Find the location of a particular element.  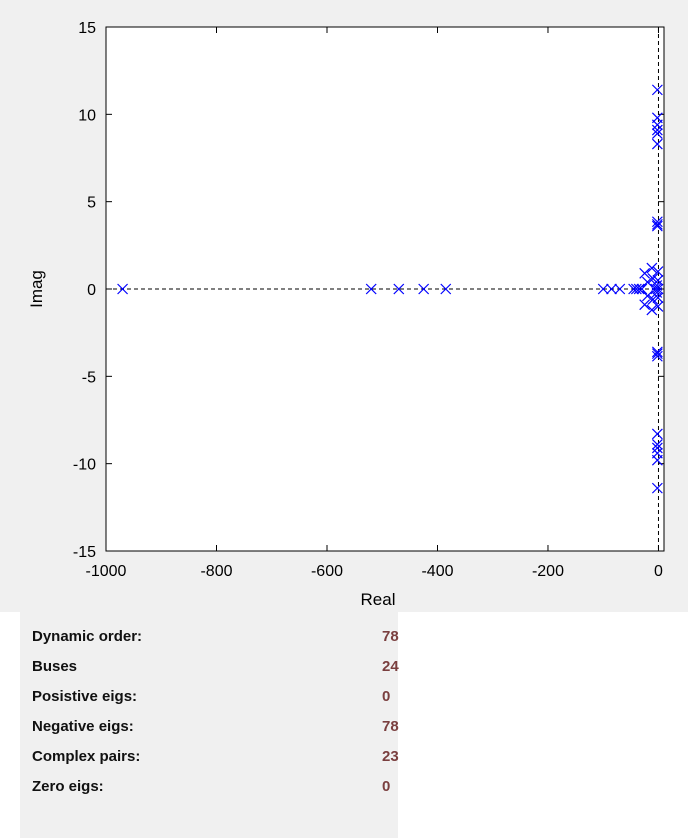

y-tick-label: -10 is located at coordinates (84, 465).